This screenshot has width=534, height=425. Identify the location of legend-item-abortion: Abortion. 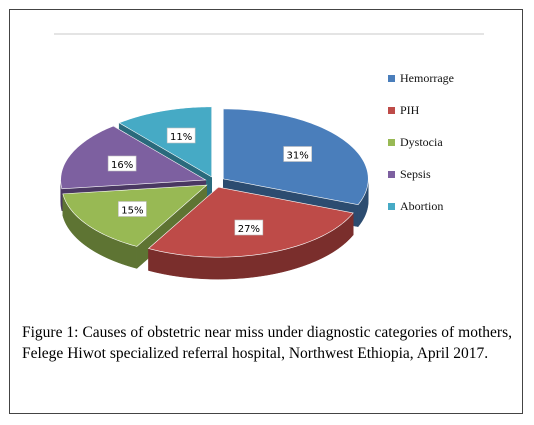
(415, 206).